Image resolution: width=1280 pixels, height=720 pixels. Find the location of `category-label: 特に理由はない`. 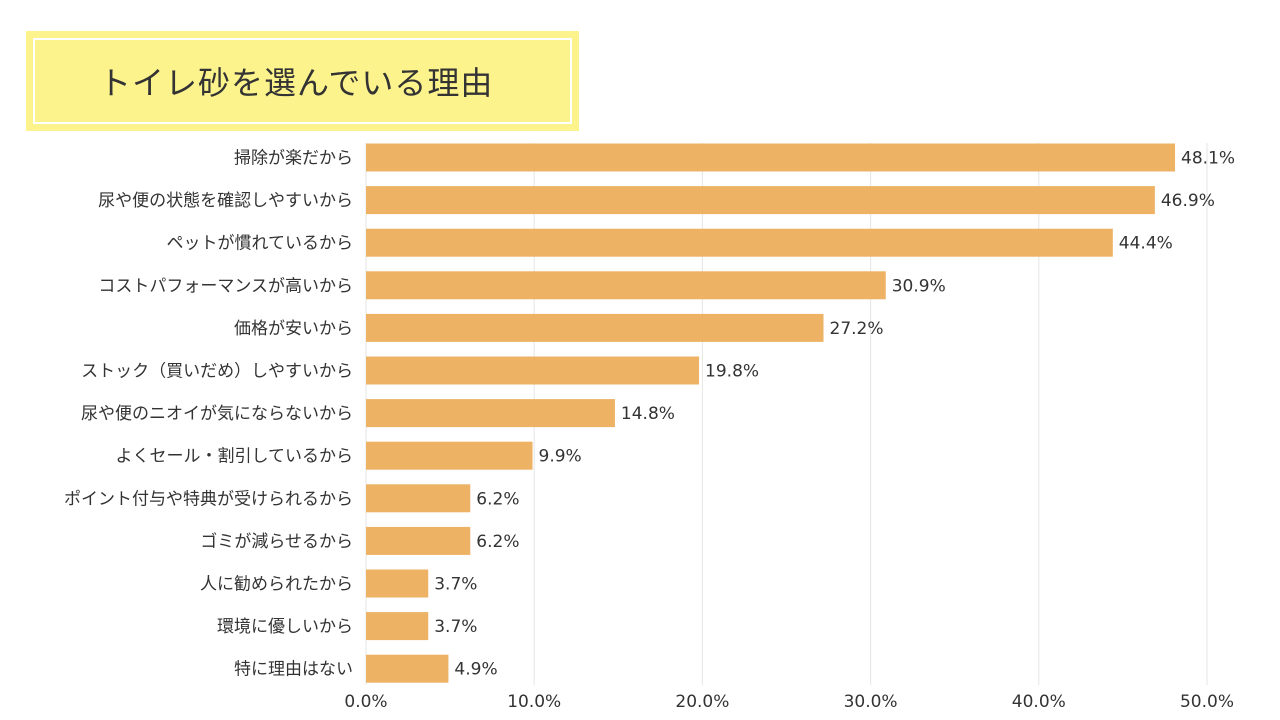

category-label: 特に理由はない is located at coordinates (293, 670).